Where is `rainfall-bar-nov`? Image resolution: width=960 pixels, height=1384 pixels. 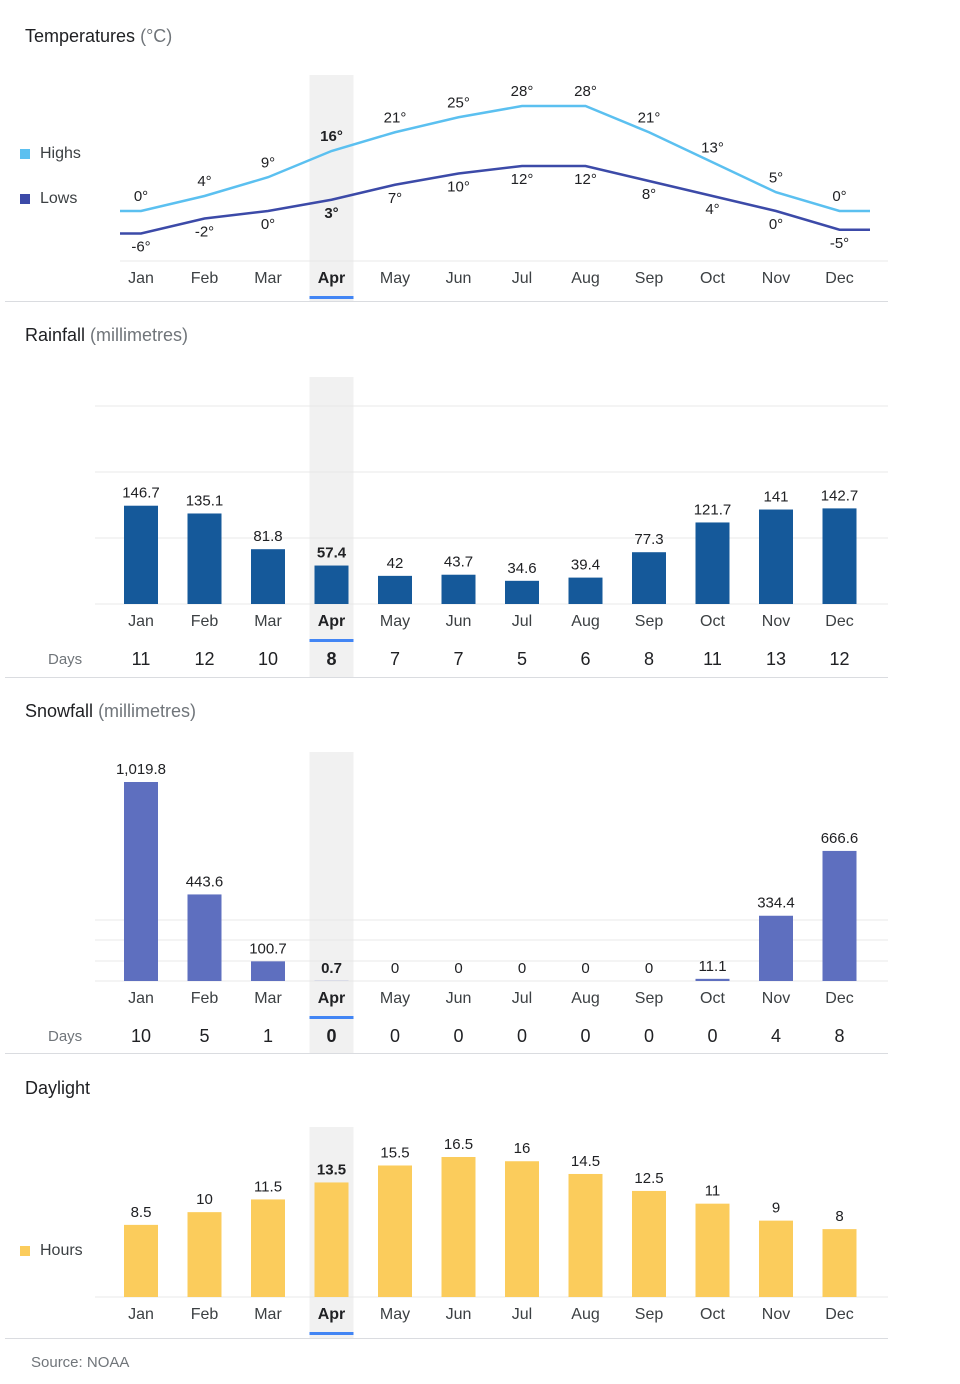
rainfall-bar-nov is located at coordinates (776, 556).